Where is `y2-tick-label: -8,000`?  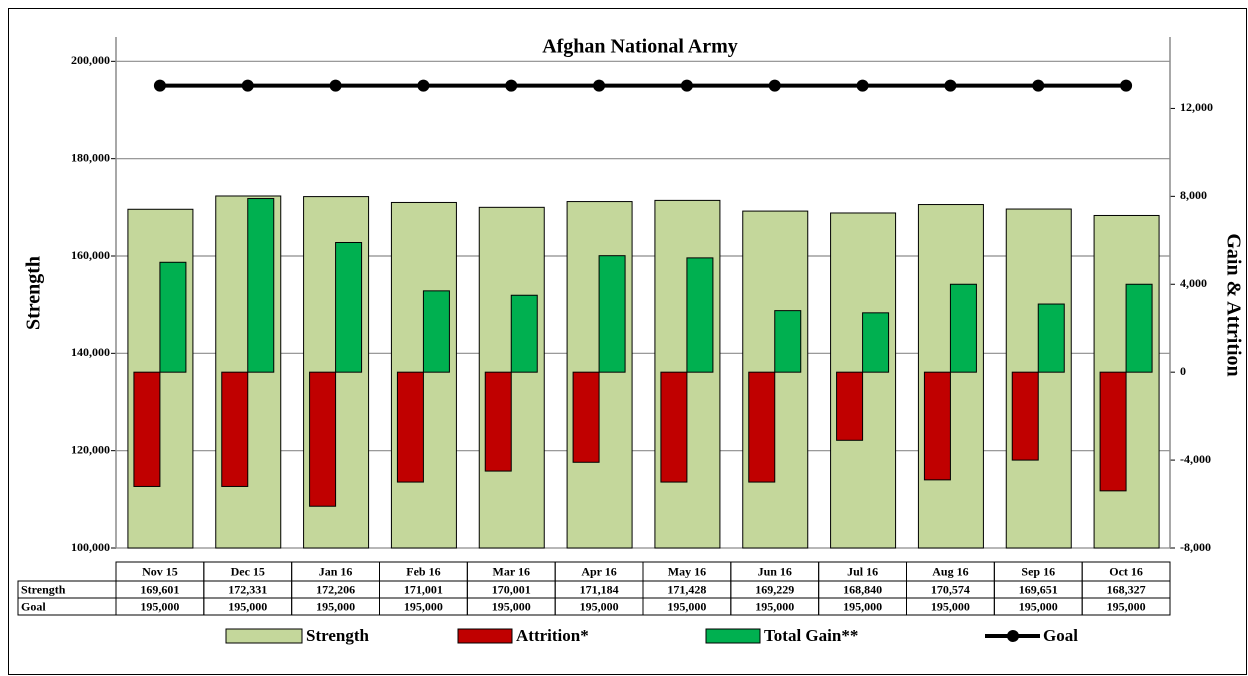
y2-tick-label: -8,000 is located at coordinates (1195, 547).